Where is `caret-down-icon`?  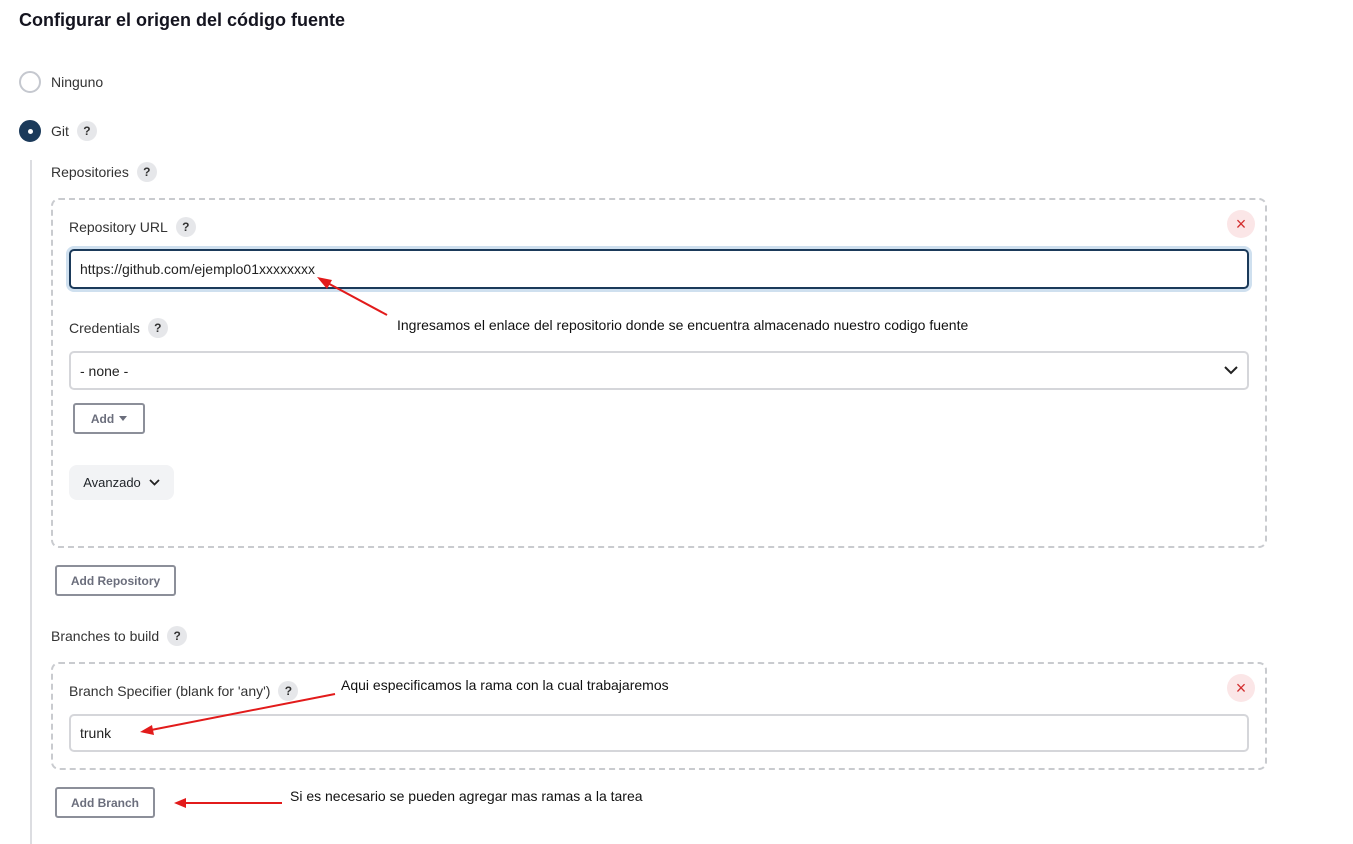
caret-down-icon is located at coordinates (123, 418).